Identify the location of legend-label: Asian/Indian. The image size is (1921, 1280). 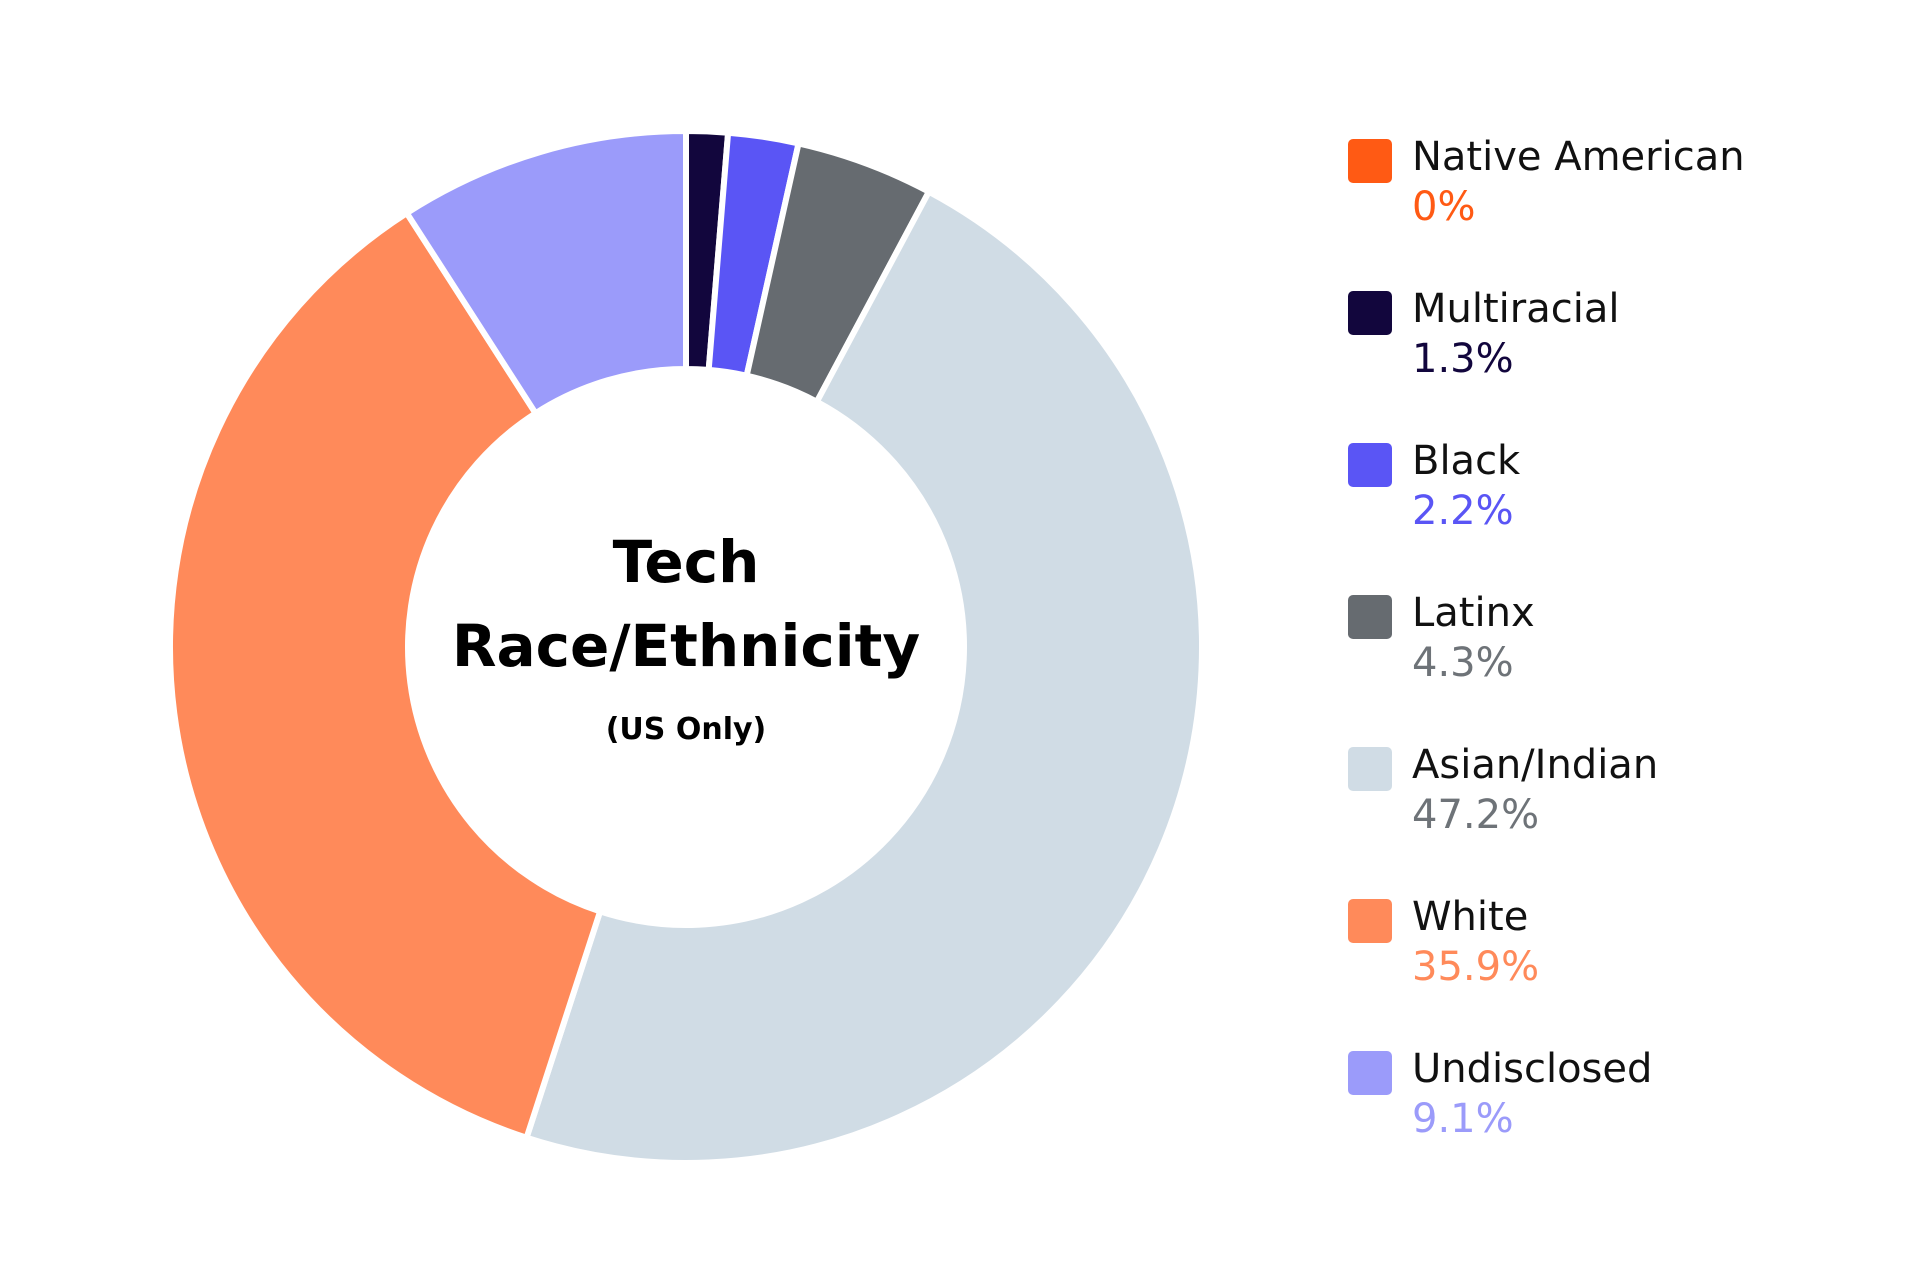
(1535, 765).